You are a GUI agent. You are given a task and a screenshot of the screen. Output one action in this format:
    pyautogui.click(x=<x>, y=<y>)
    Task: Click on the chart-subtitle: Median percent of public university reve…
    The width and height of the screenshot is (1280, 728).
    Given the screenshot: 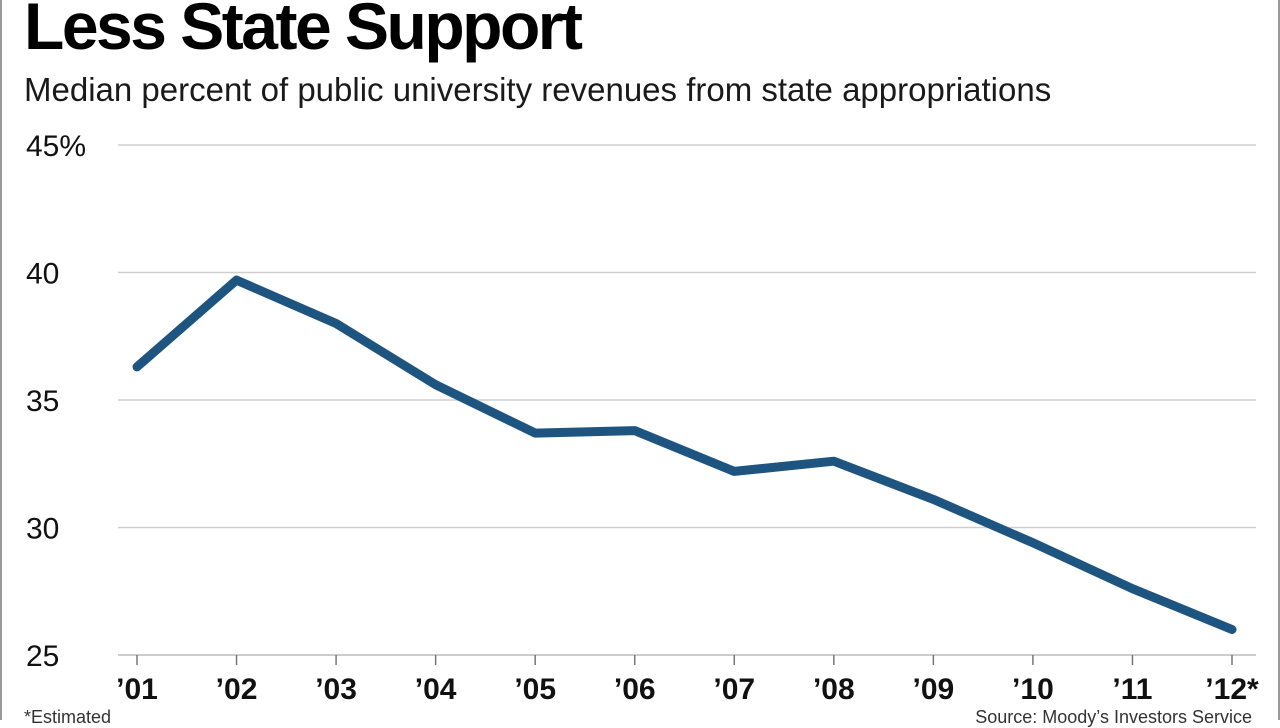 What is the action you would take?
    pyautogui.click(x=538, y=89)
    